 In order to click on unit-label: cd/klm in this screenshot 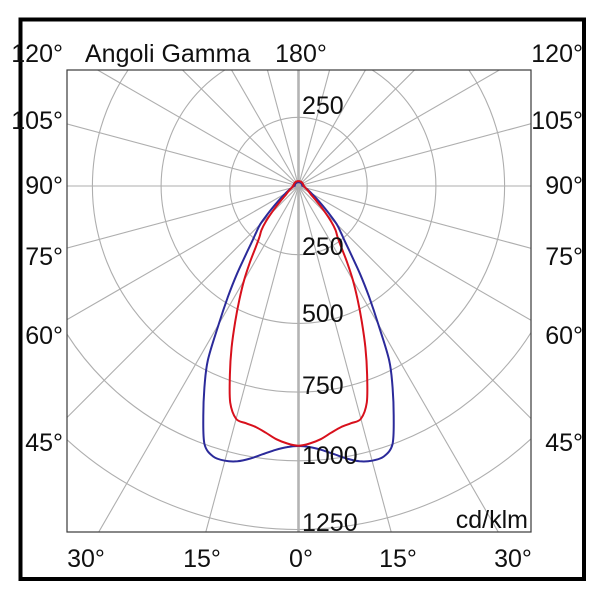, I will do `click(492, 520)`.